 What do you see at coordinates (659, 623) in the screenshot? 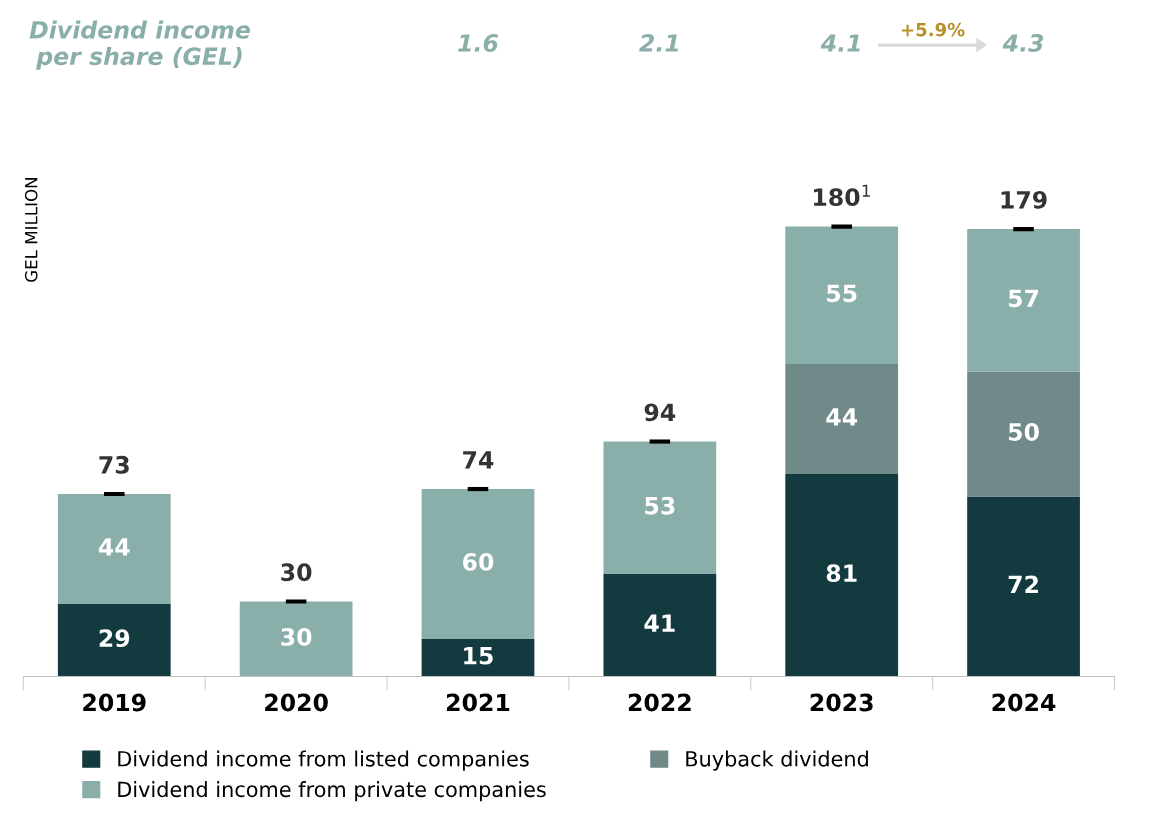
I see `data-label: 41` at bounding box center [659, 623].